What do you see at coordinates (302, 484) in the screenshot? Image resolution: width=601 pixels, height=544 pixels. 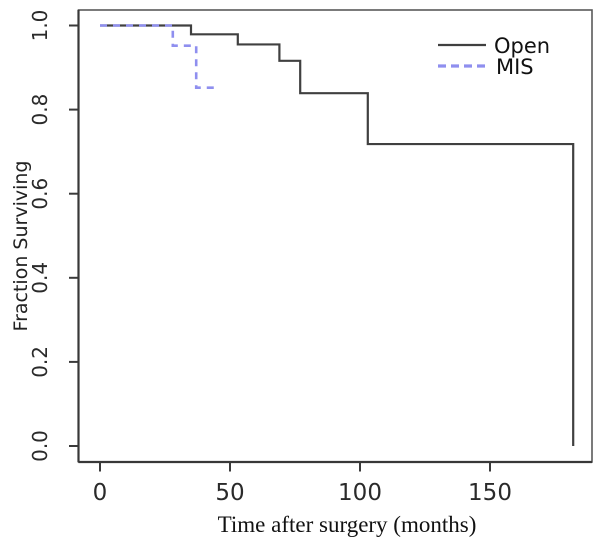 I see `x-axis-ticks: 0 50 100 150` at bounding box center [302, 484].